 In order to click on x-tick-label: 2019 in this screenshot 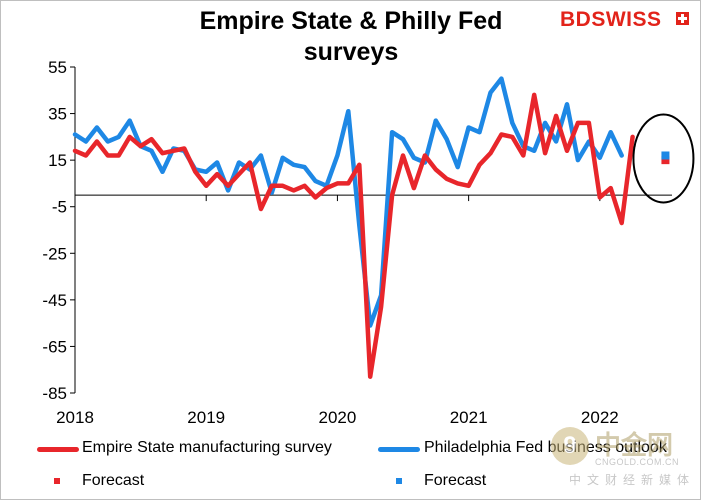, I will do `click(206, 417)`.